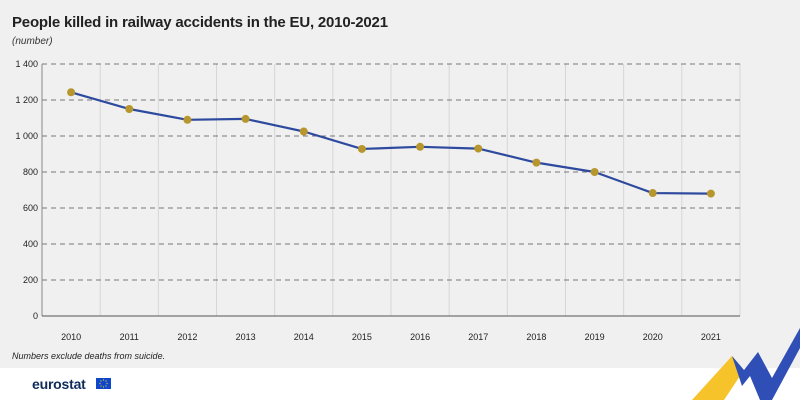 The height and width of the screenshot is (400, 800). I want to click on y-tick-label: 400, so click(30, 244).